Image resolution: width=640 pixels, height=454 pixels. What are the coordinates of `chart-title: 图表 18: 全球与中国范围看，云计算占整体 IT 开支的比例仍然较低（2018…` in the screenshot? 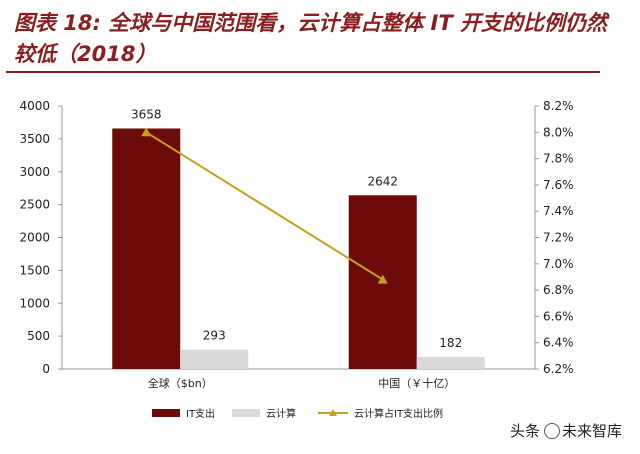 It's located at (311, 38).